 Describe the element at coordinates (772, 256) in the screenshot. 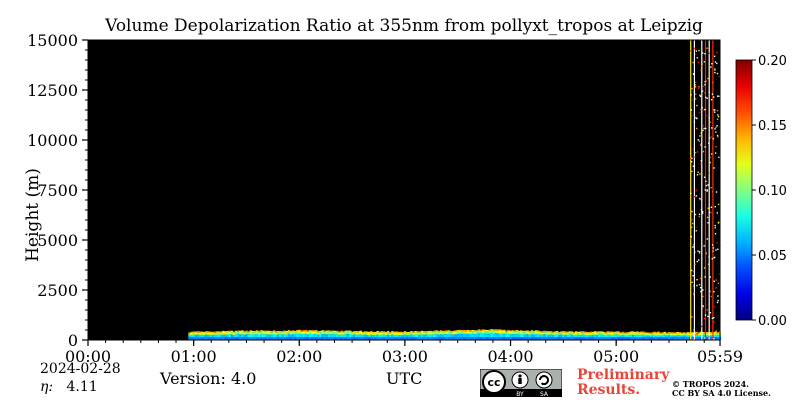

I see `colorbar-tick-label: 0.05` at that location.